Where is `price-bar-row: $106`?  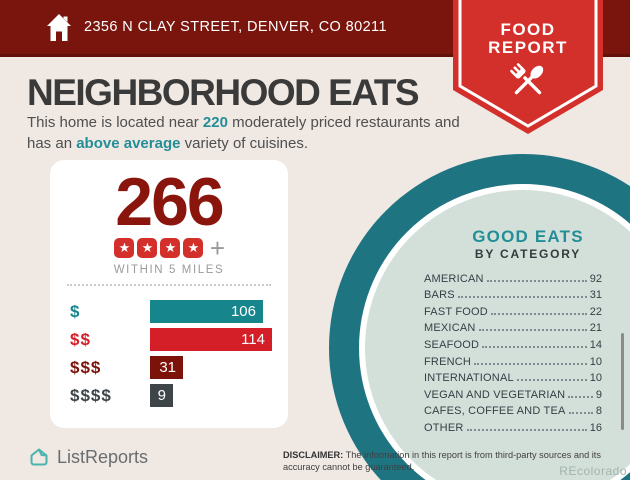 price-bar-row: $106 is located at coordinates (171, 311).